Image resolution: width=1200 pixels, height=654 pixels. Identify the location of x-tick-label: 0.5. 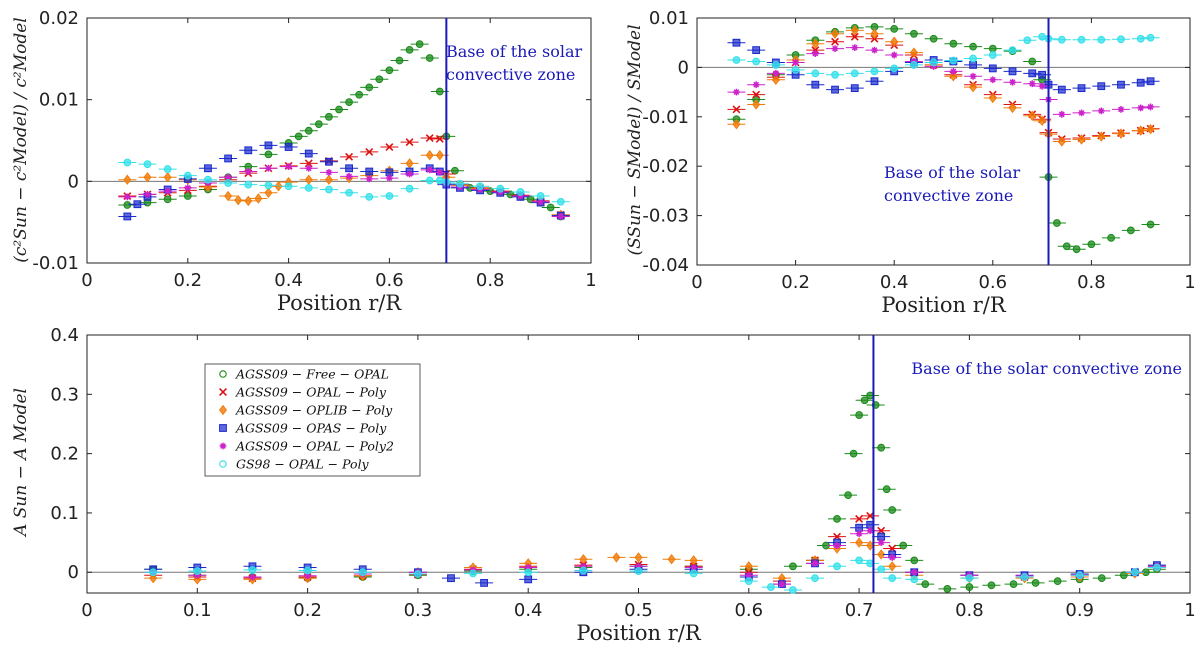
(638, 610).